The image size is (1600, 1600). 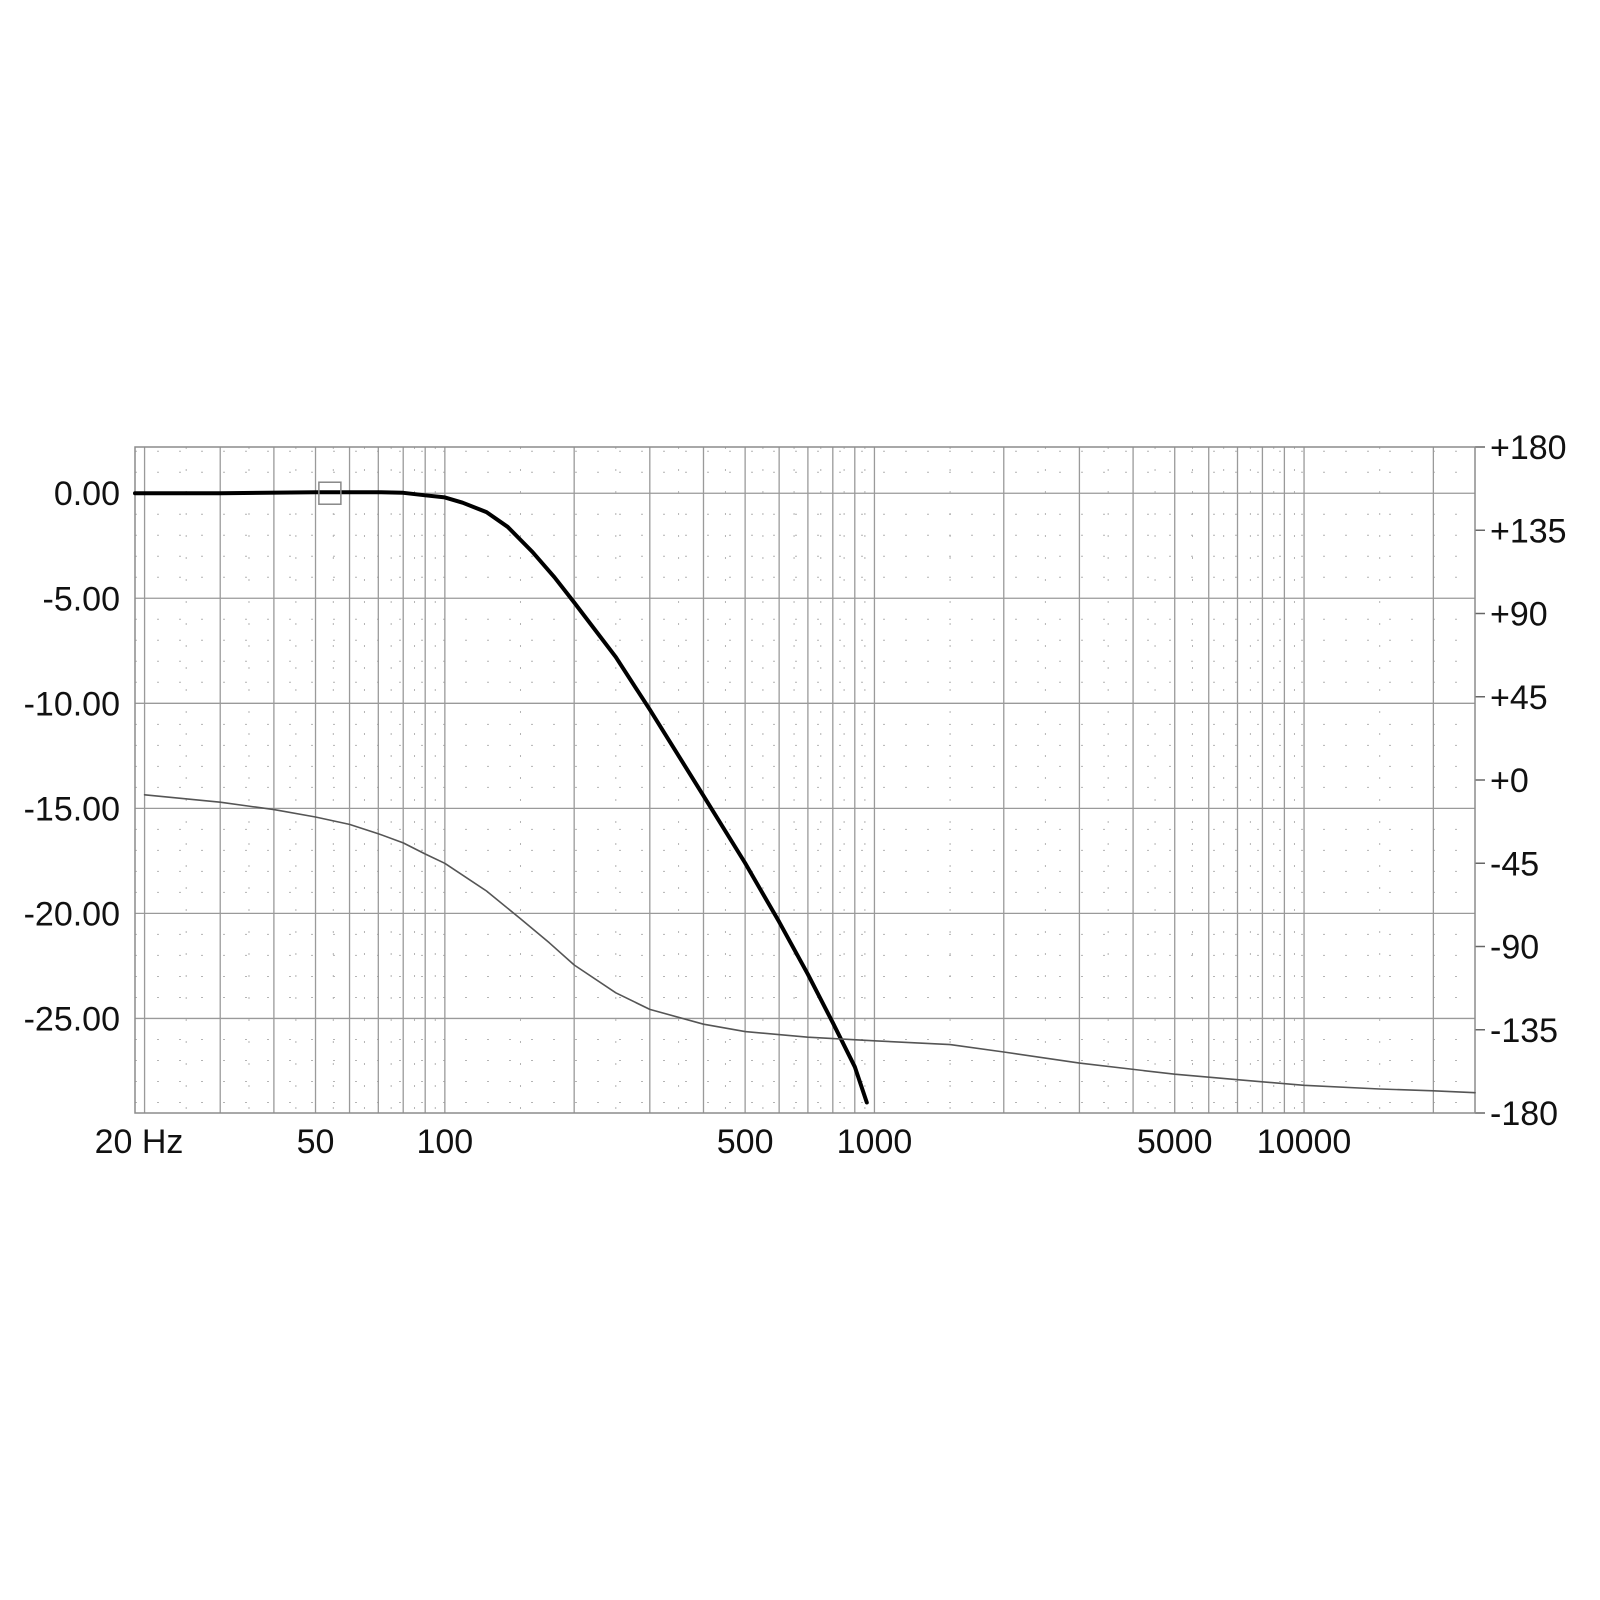 I want to click on y-tick-label: -10.00, so click(x=72, y=704).